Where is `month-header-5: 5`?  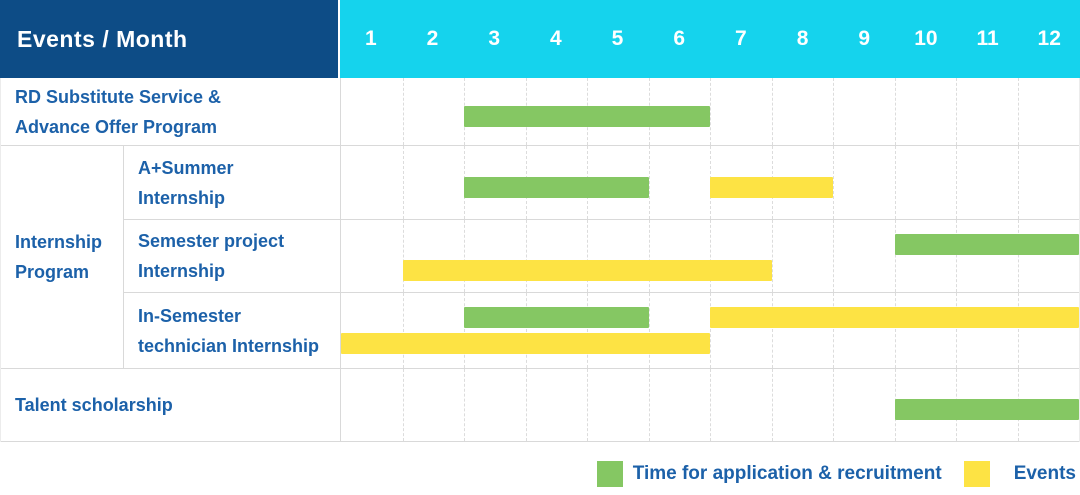
month-header-5: 5 is located at coordinates (617, 38).